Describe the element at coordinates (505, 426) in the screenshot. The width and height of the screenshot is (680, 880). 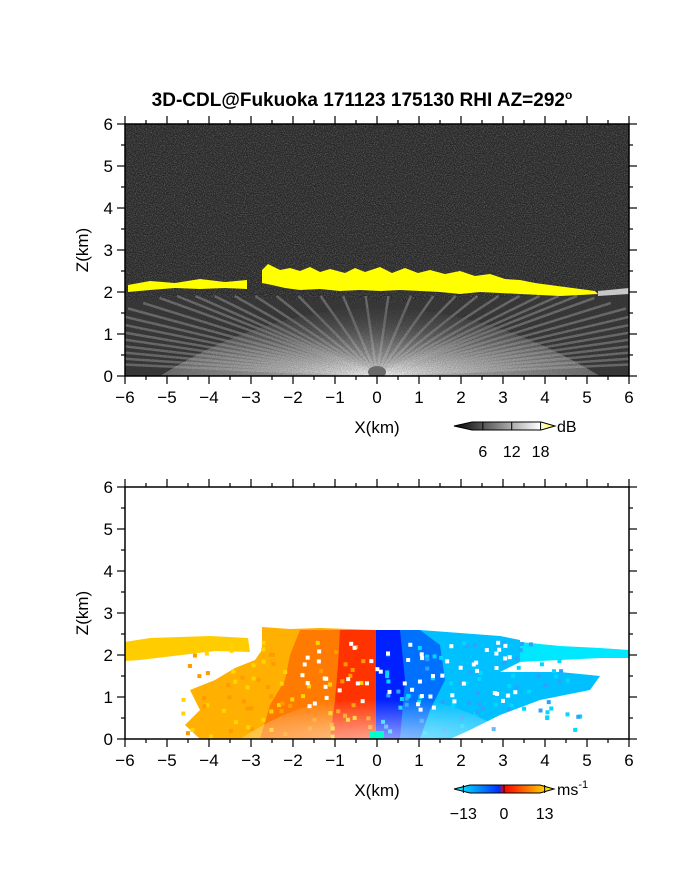
I see `intensity-colorbar-bar` at that location.